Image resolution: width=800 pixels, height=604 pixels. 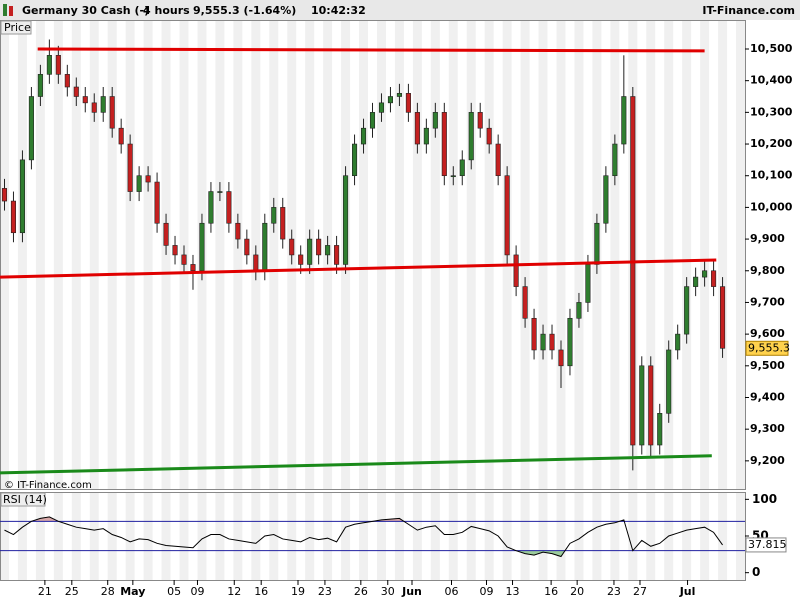 I want to click on x-tick-label: 12, so click(x=234, y=591).